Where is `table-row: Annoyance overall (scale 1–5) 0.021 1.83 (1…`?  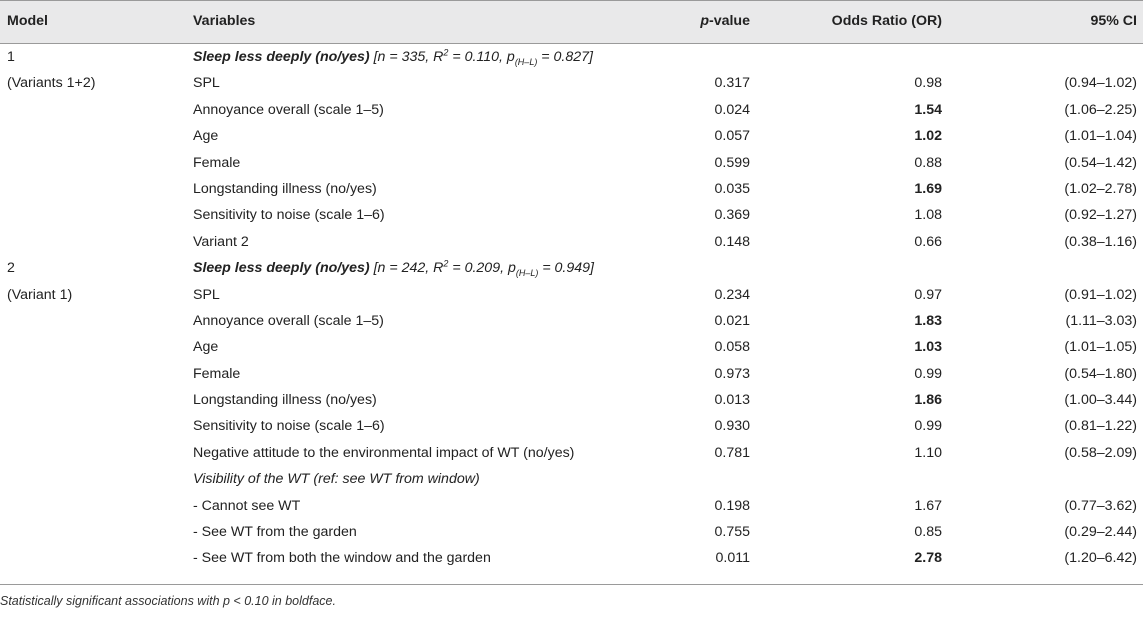 table-row: Annoyance overall (scale 1–5) 0.021 1.83 (1… is located at coordinates (571, 321).